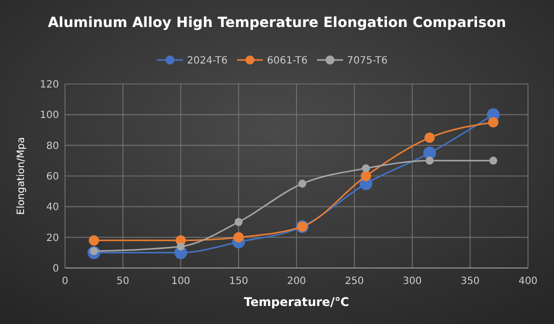 The image size is (554, 324). What do you see at coordinates (49, 85) in the screenshot?
I see `y-tick-label: 120` at bounding box center [49, 85].